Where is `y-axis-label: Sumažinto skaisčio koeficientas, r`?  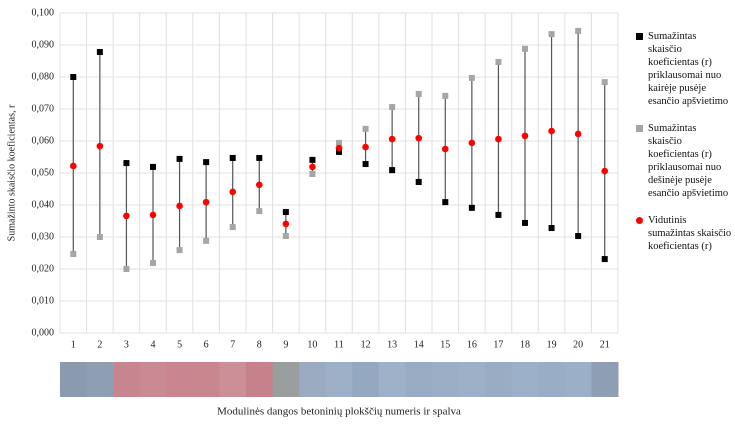 y-axis-label: Sumažinto skaisčio koeficientas, r is located at coordinates (11, 172).